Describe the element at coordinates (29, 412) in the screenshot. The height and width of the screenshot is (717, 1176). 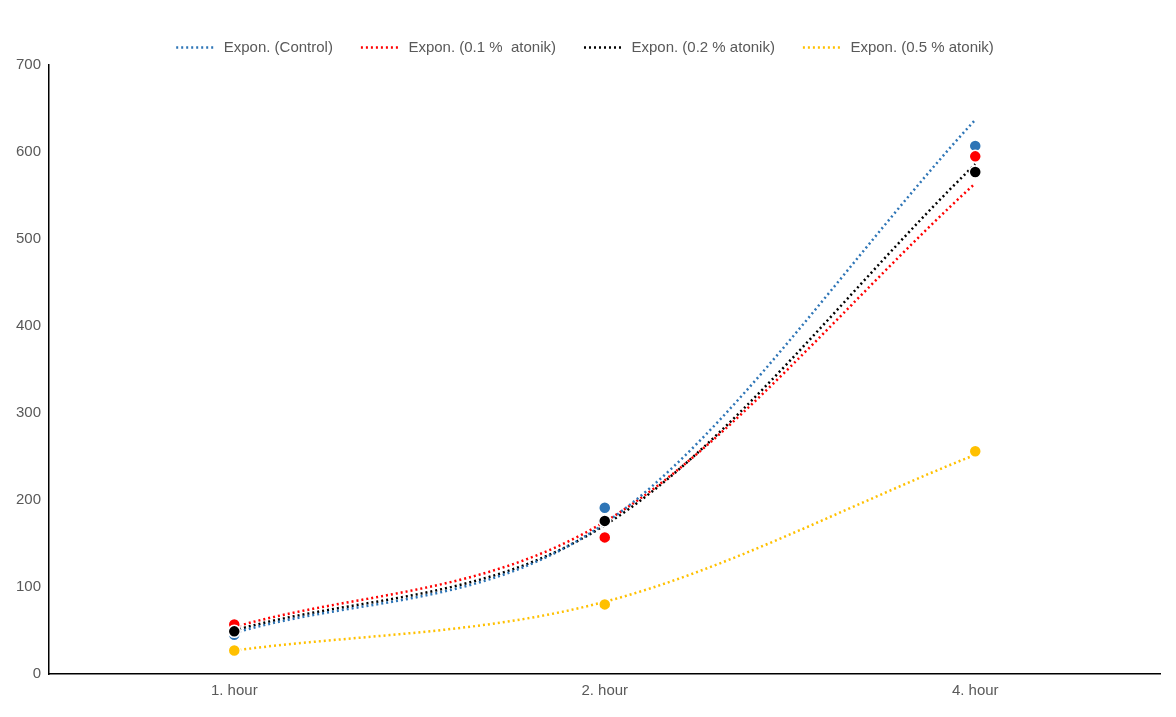
I see `y-tick-label: 300` at that location.